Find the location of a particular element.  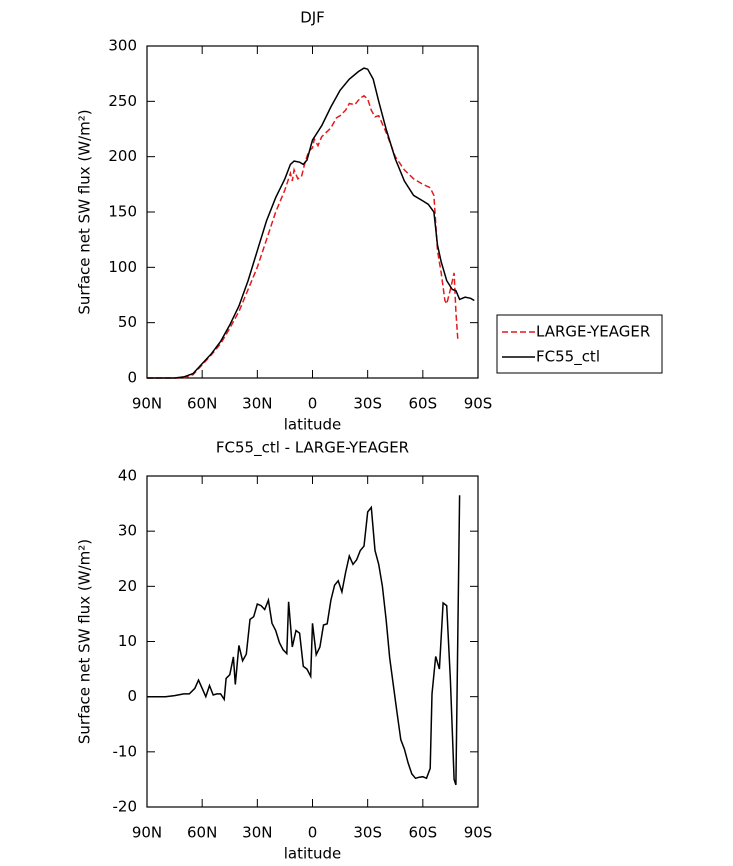

y-tick-label: 100 is located at coordinates (122, 267).